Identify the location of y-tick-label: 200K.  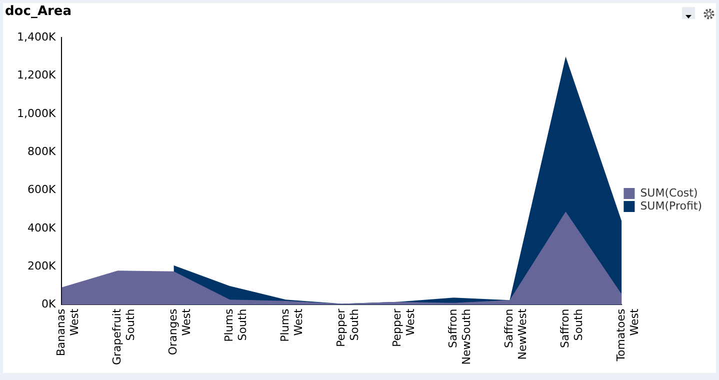
(41, 265).